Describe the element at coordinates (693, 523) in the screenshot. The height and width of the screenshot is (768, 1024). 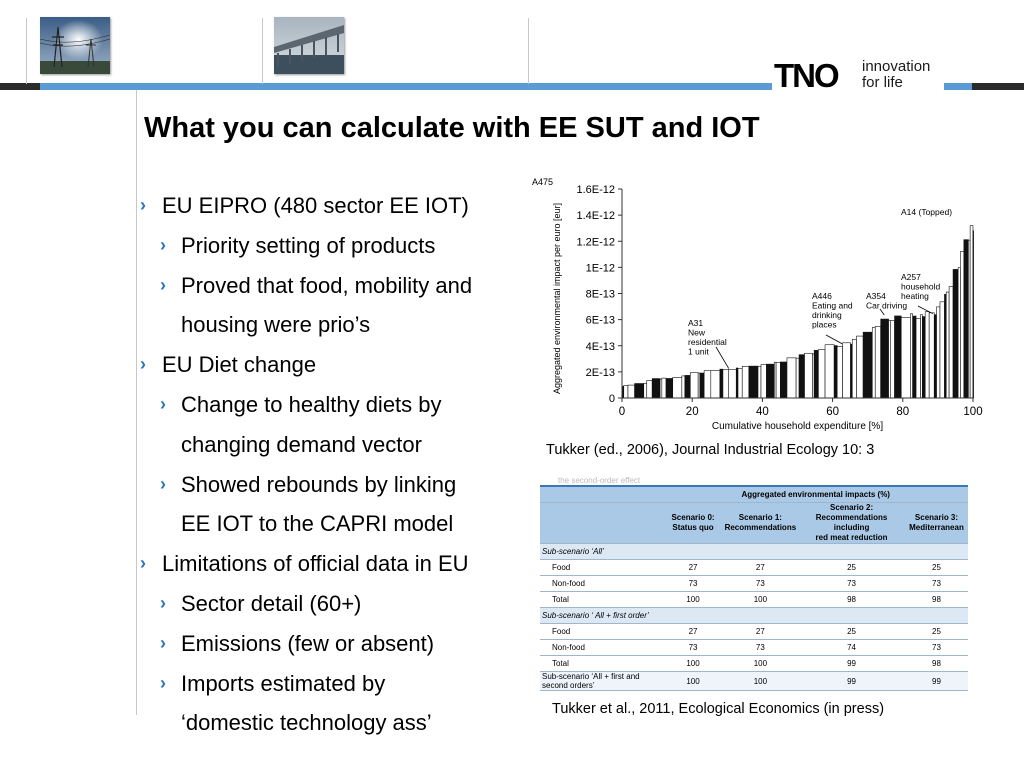
I see `table-column-header: Scenario 0: Status quo` at that location.